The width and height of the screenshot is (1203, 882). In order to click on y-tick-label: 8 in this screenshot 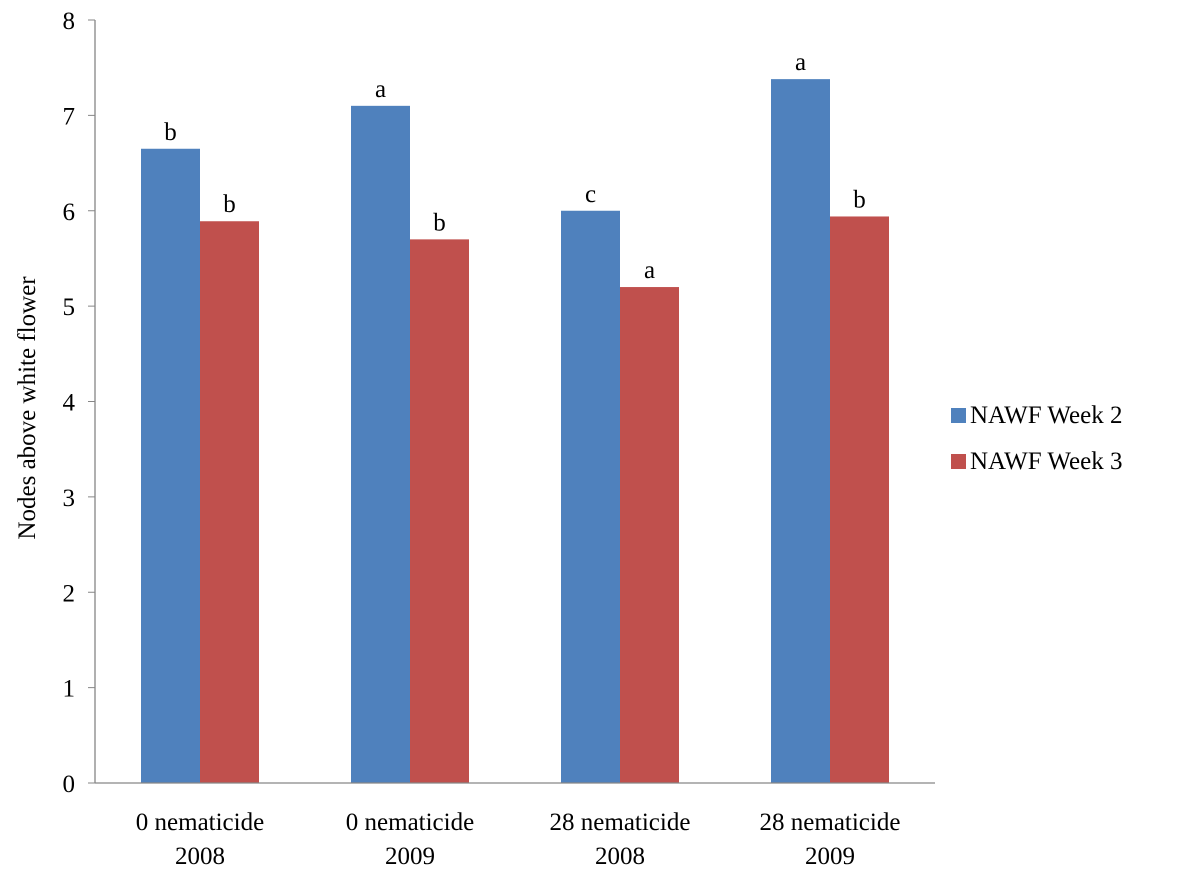, I will do `click(69, 21)`.